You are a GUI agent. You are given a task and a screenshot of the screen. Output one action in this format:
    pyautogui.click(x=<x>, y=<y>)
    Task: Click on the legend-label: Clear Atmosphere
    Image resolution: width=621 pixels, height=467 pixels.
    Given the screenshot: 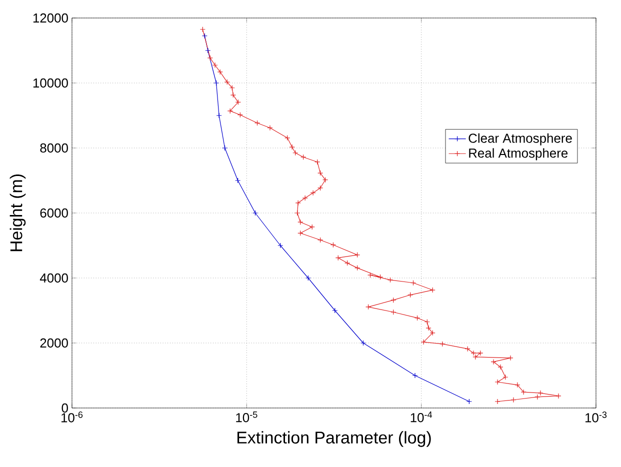 What is the action you would take?
    pyautogui.click(x=520, y=139)
    